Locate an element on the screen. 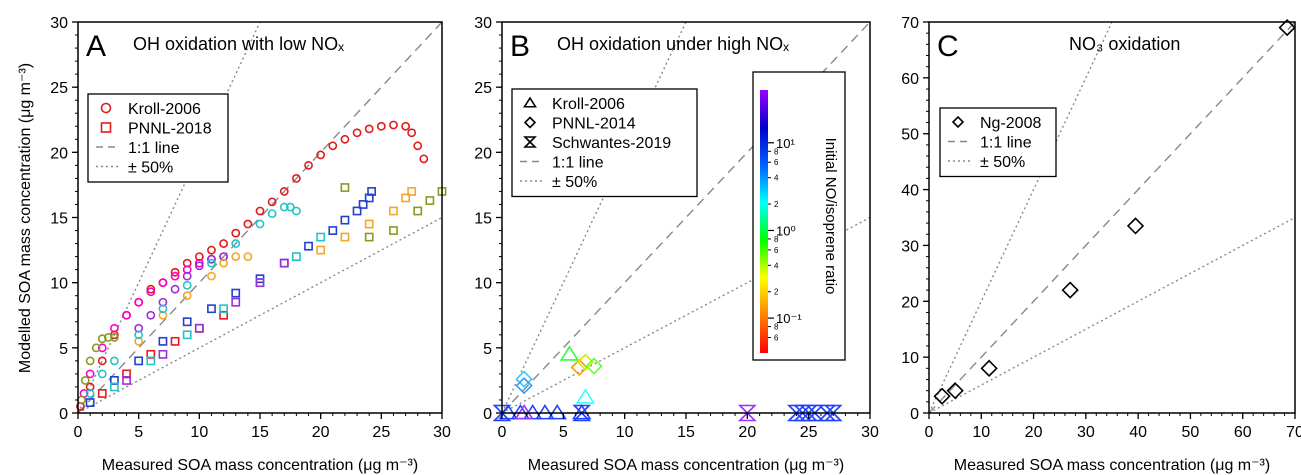 The height and width of the screenshot is (475, 1301). legend-entry: ± 50% is located at coordinates (558, 182).